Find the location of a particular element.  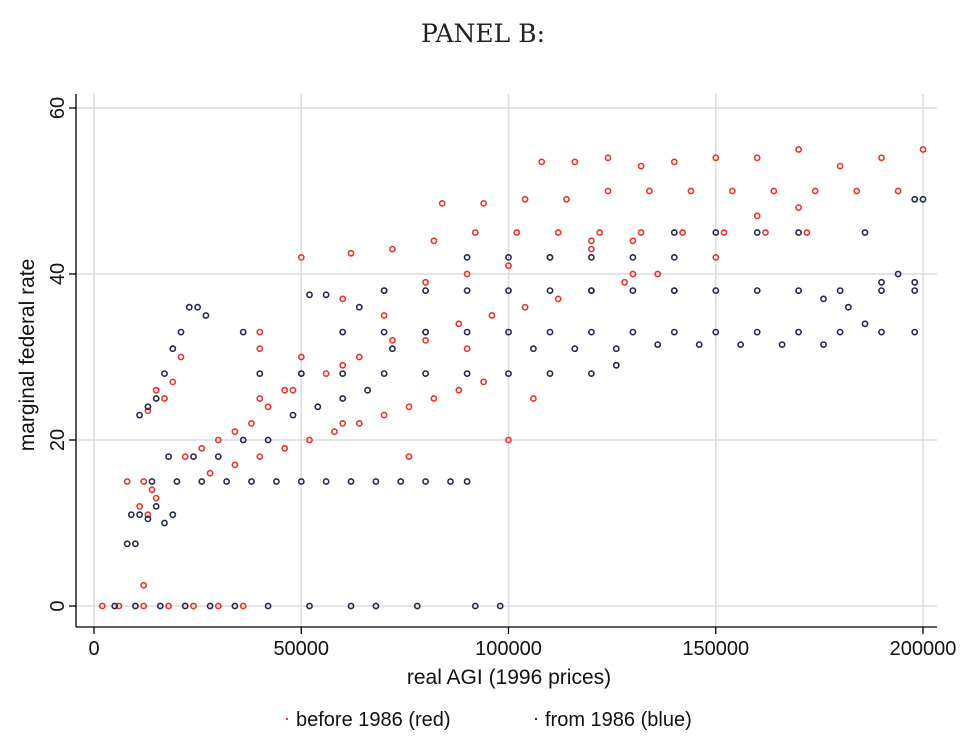

y-tick-label: 0 is located at coordinates (58, 605).